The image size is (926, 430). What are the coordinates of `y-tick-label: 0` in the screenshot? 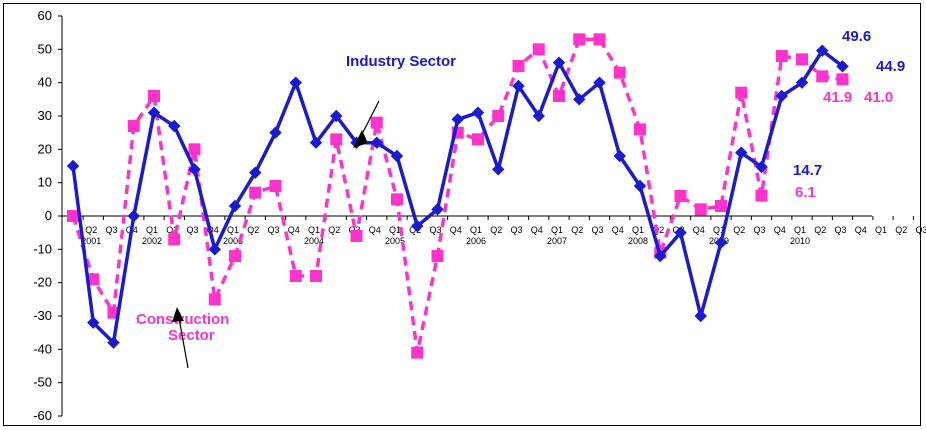 It's located at (48, 215).